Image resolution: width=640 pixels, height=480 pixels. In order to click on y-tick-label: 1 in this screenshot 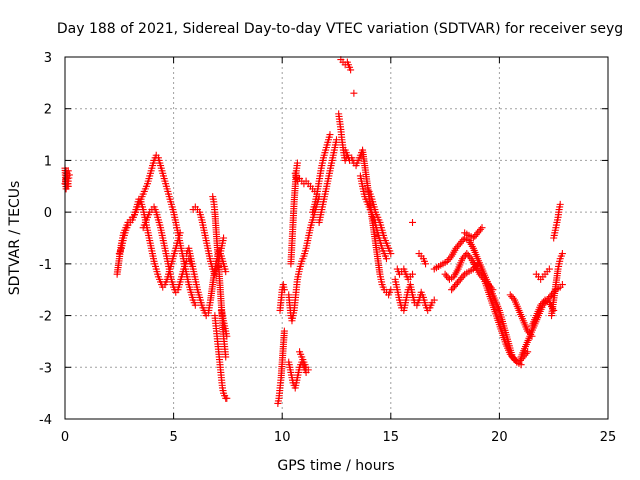, I will do `click(48, 161)`.